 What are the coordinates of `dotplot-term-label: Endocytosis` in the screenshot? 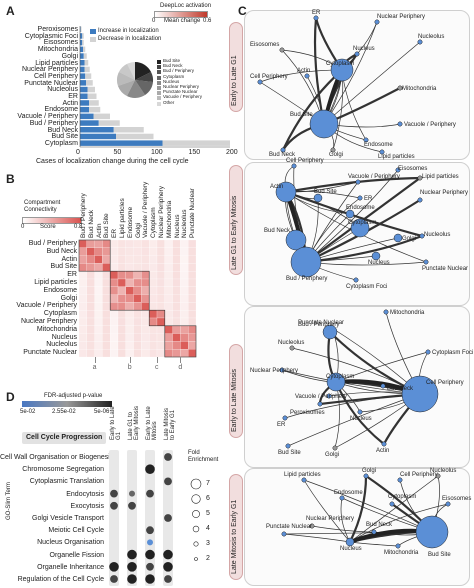 It's located at (85, 494).